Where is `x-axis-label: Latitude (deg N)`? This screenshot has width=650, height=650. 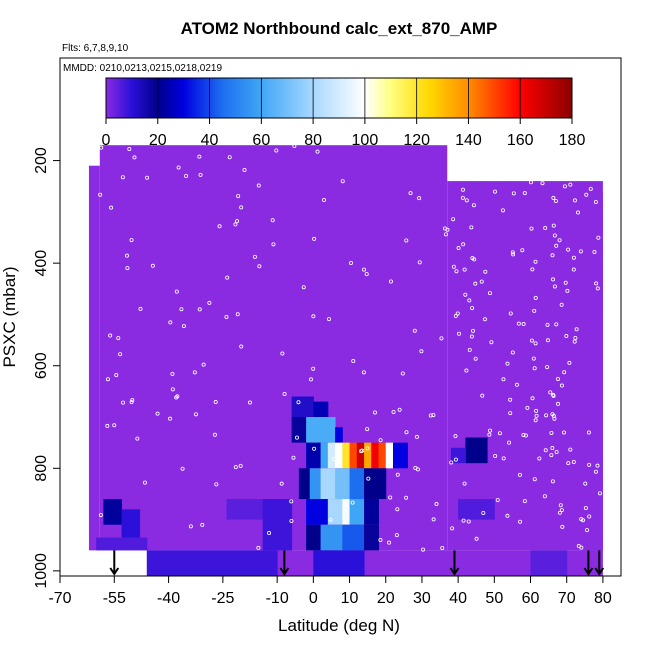
x-axis-label: Latitude (deg N) is located at coordinates (339, 625).